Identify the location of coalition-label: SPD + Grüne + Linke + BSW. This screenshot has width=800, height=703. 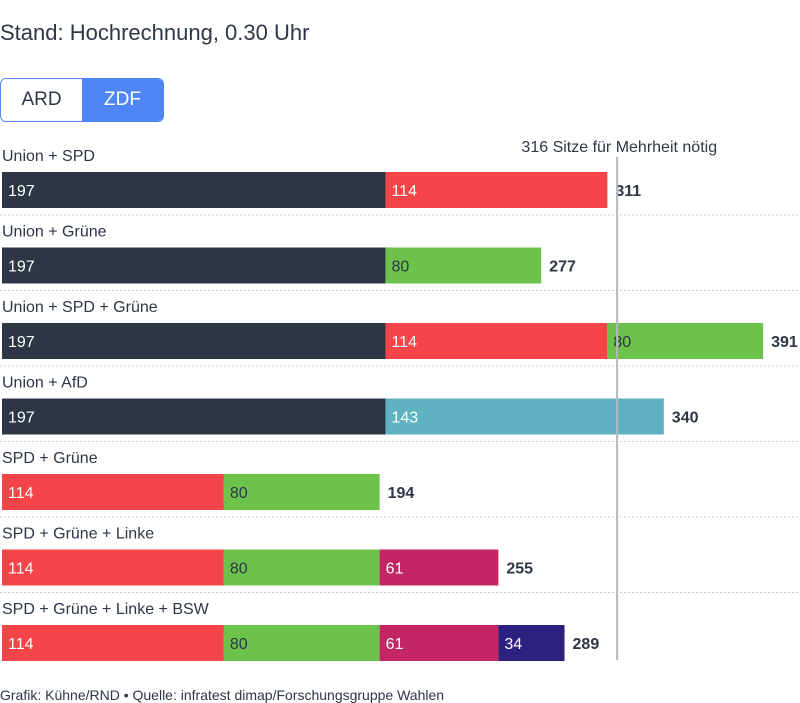
(106, 609).